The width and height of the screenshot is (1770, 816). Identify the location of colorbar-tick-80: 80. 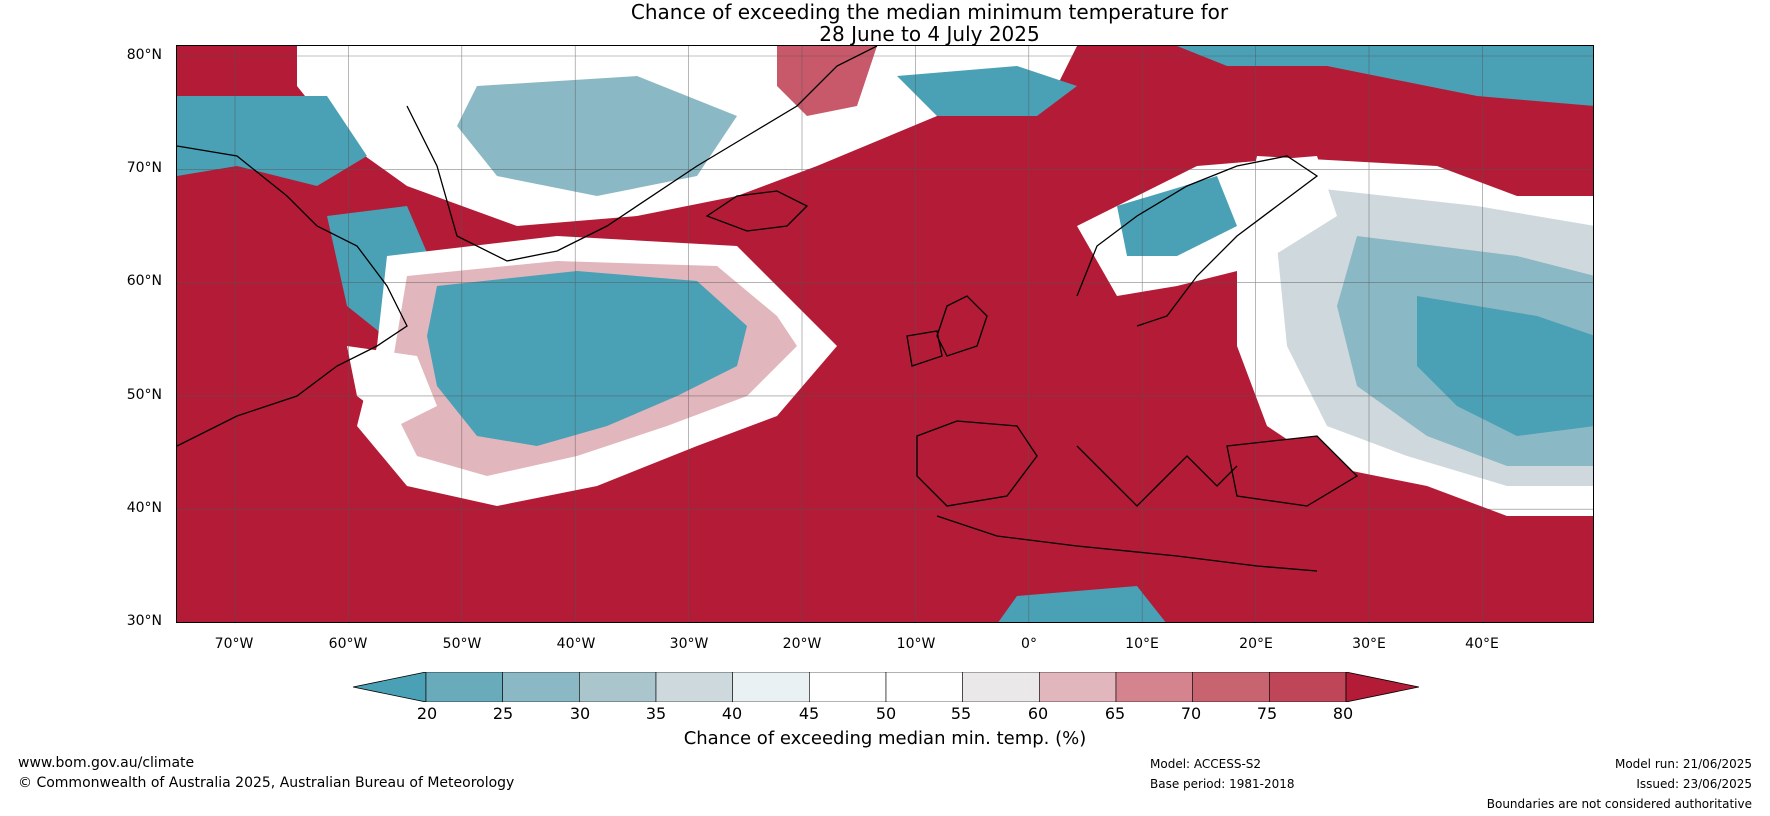
(1343, 713).